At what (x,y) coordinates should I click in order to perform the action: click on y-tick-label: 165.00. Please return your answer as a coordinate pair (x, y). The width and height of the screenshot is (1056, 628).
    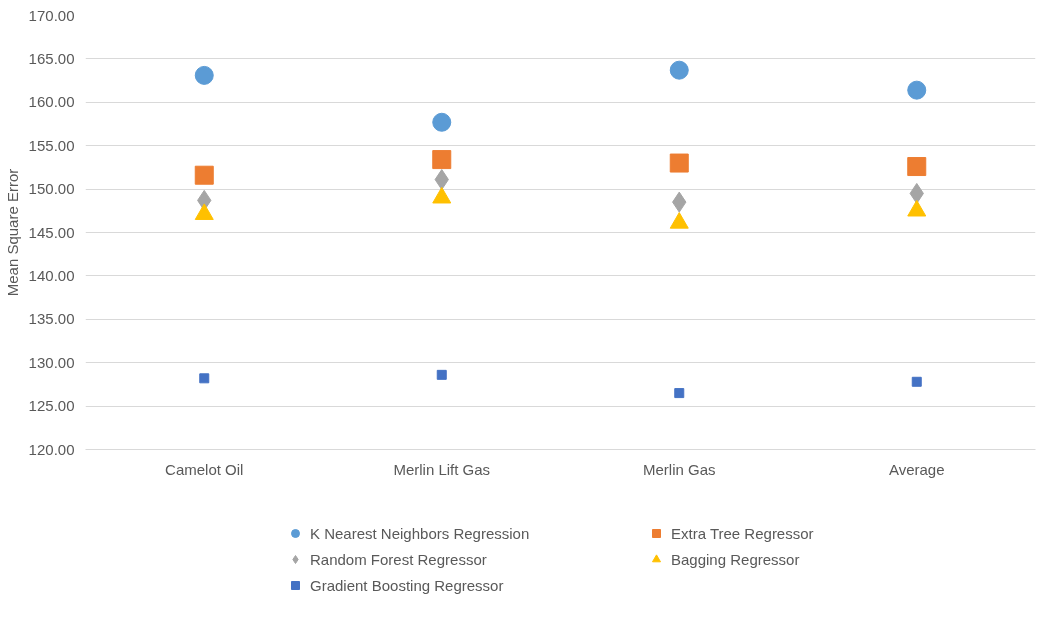
    Looking at the image, I should click on (51, 58).